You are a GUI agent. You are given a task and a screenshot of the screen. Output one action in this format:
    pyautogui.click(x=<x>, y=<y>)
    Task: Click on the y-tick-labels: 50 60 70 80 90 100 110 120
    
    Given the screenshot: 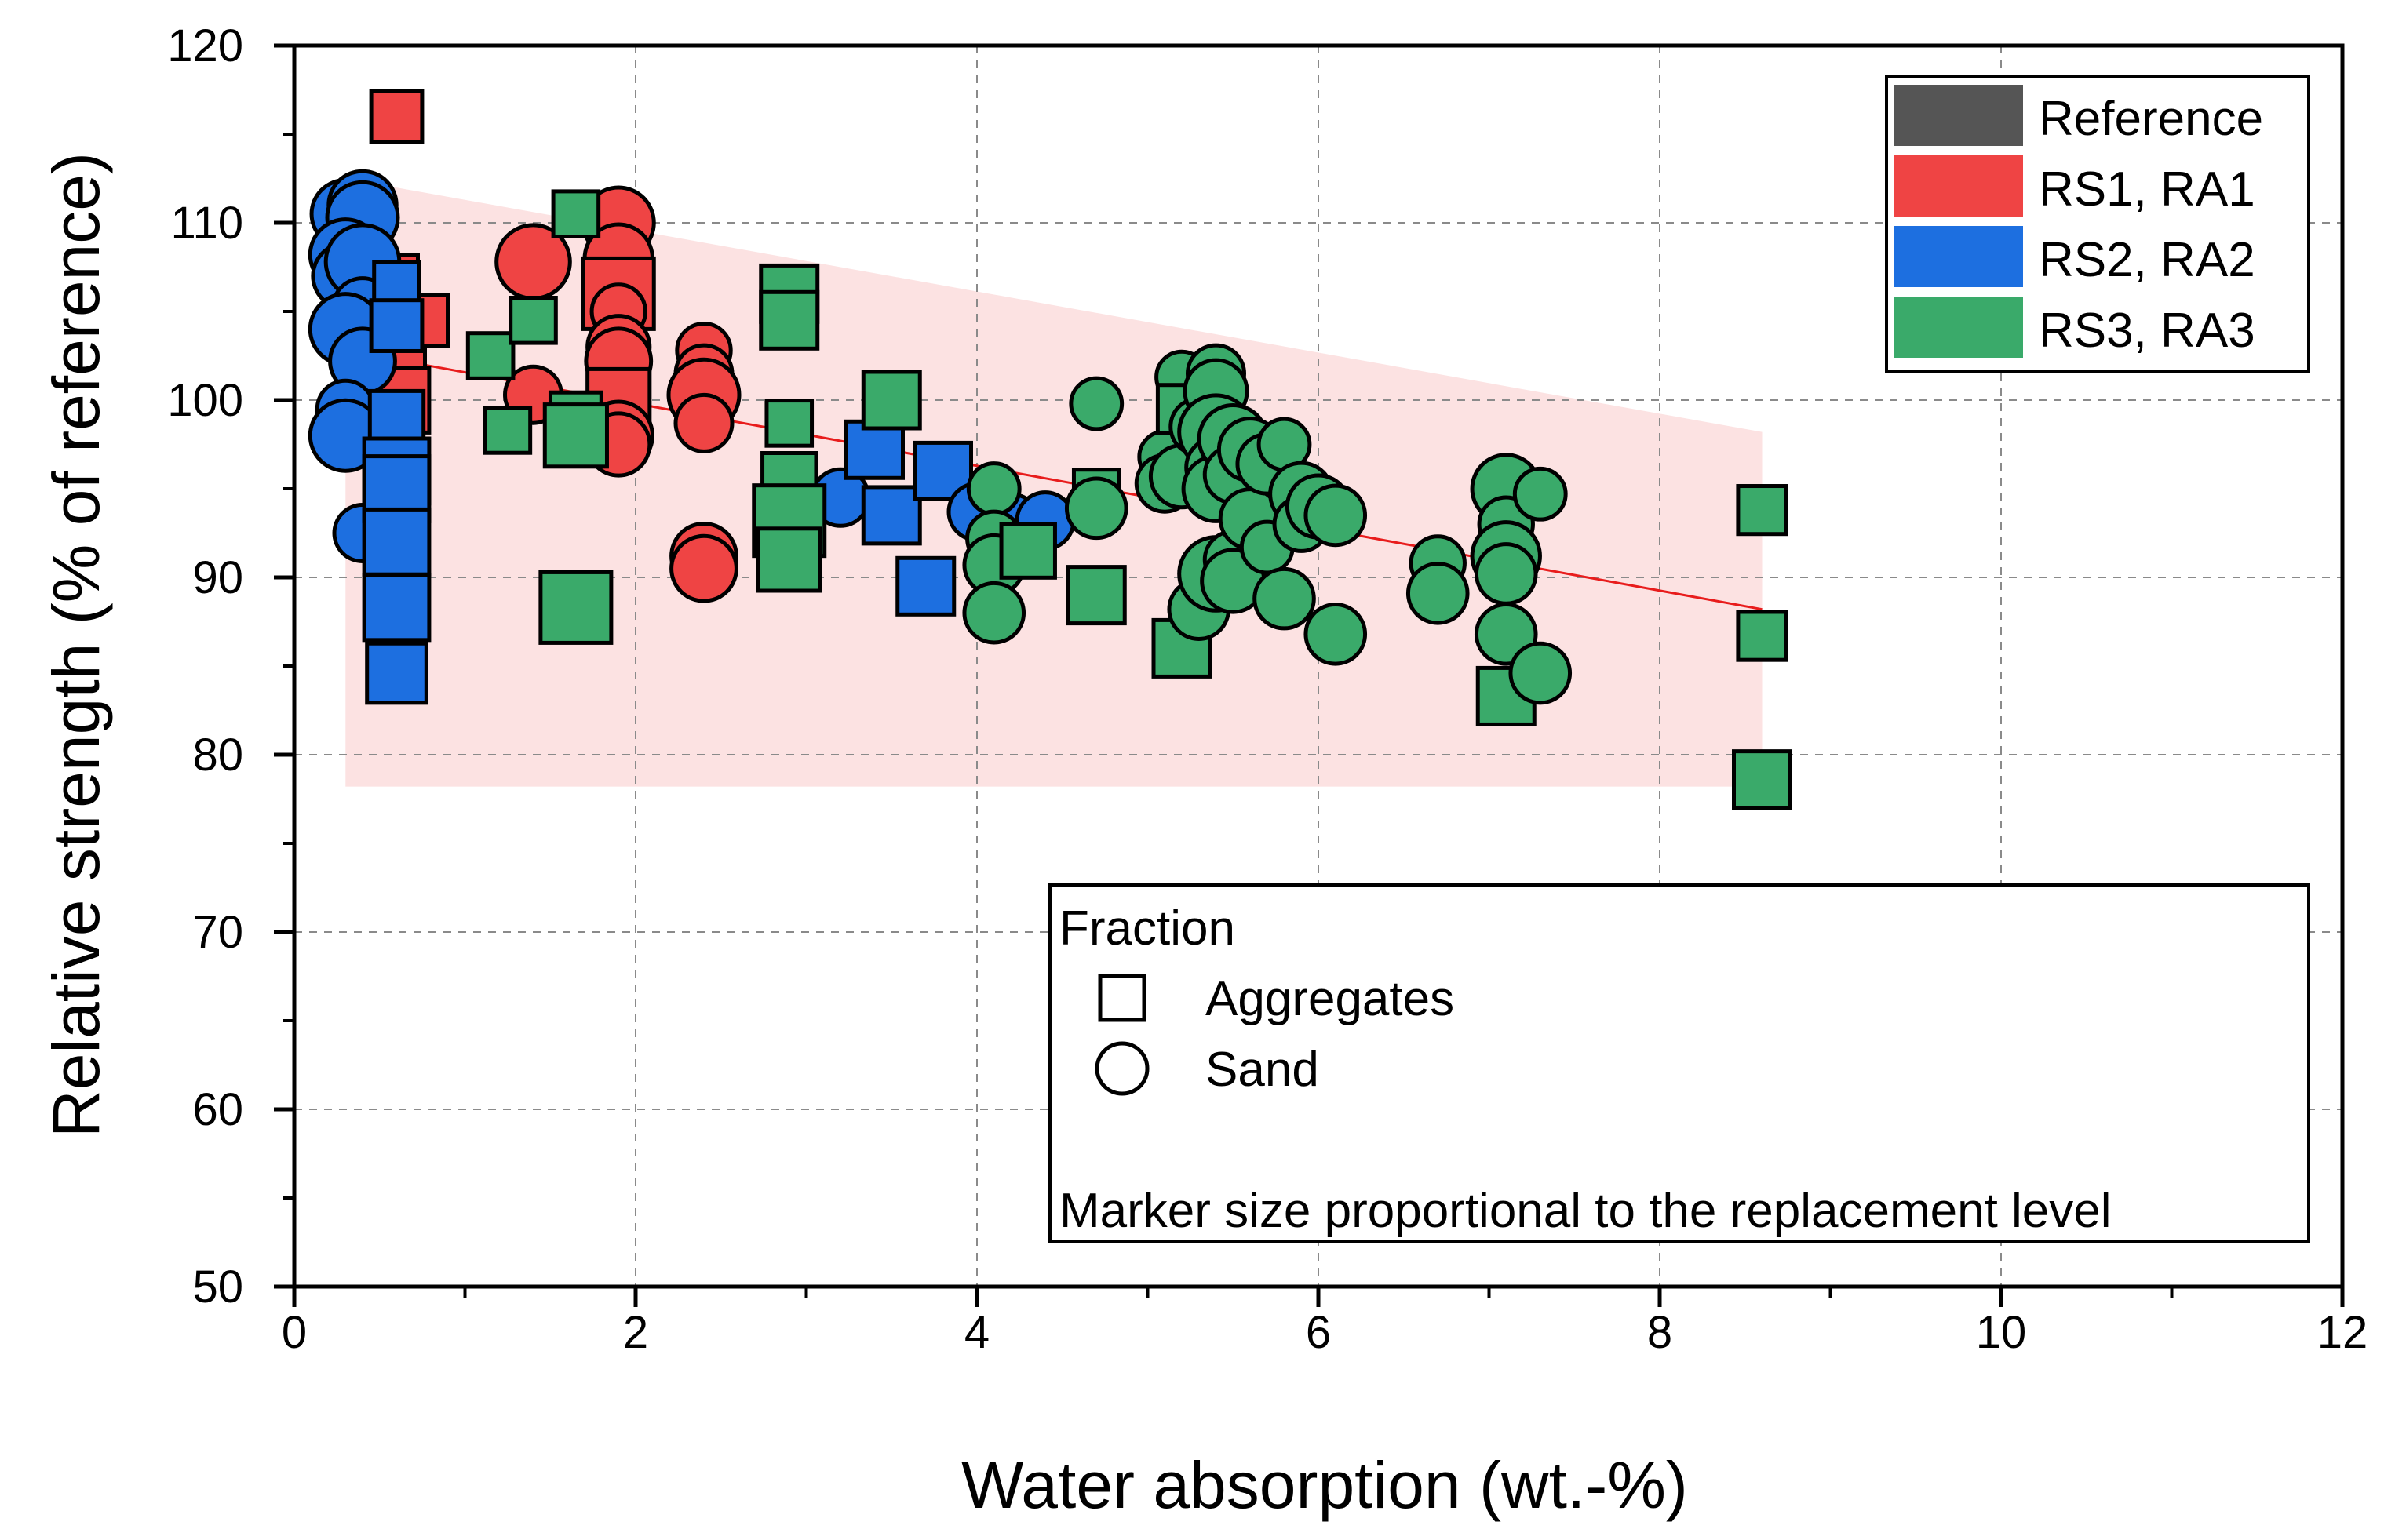 What is the action you would take?
    pyautogui.click(x=205, y=666)
    